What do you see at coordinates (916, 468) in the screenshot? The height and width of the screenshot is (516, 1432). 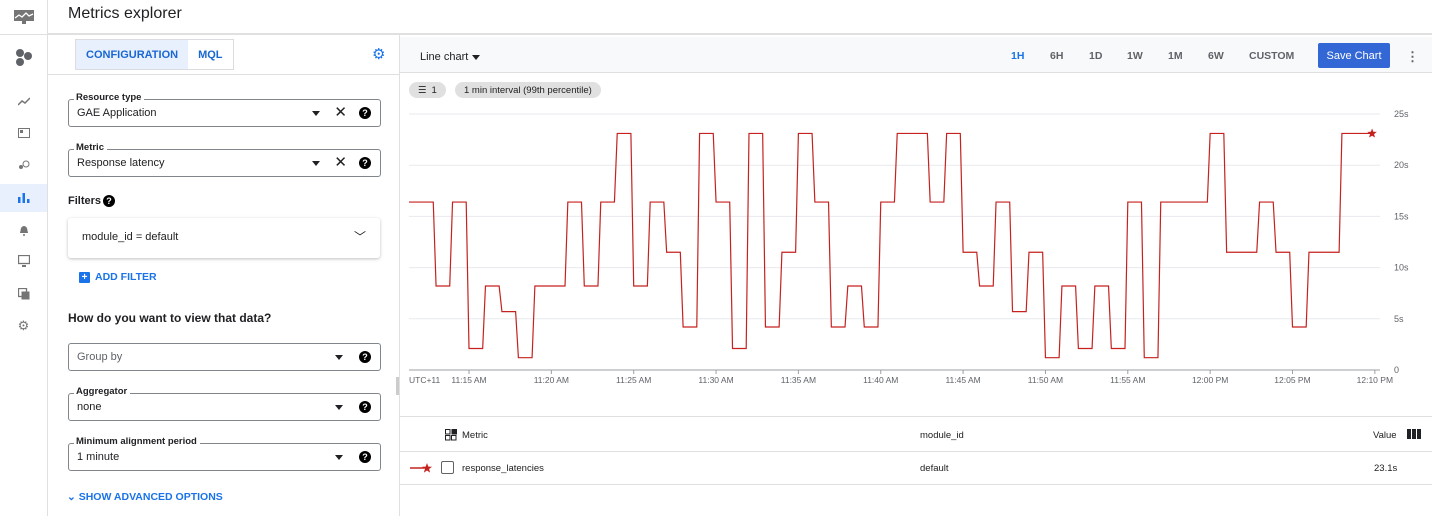 I see `table-row: response_latencies default 23.1s` at bounding box center [916, 468].